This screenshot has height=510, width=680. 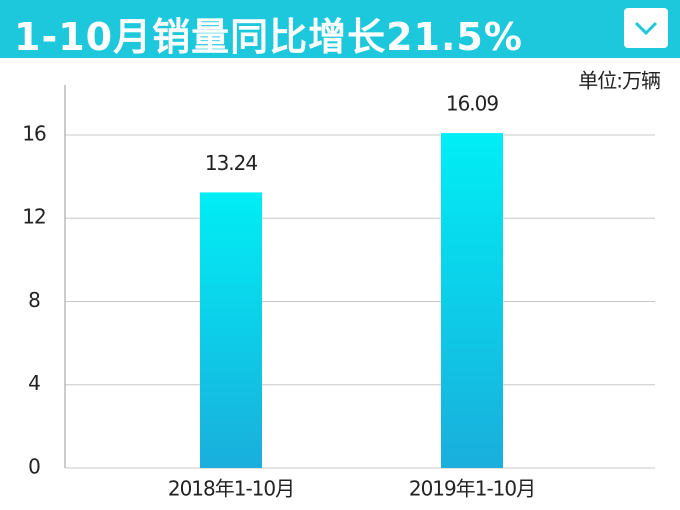 I want to click on y-tick-label: 8, so click(x=34, y=300).